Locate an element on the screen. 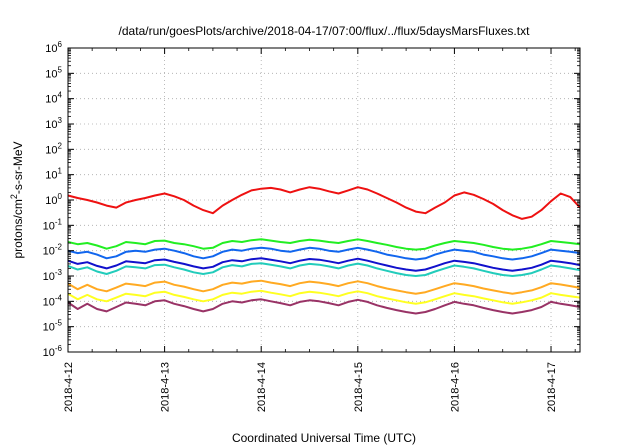  y-tick-label: 10⁵ is located at coordinates (53, 72).